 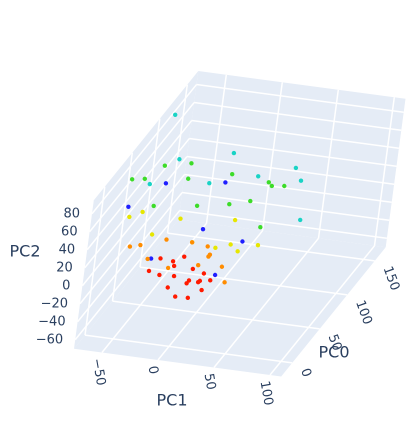 I want to click on tick-label: −20, so click(x=54, y=303).